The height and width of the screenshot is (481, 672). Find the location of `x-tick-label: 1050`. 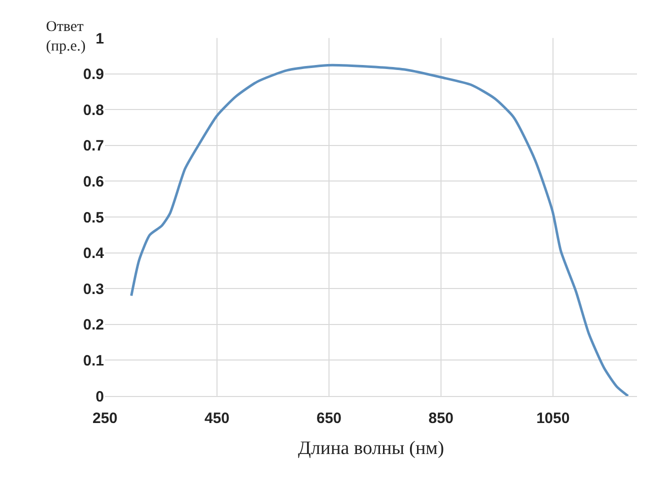

x-tick-label: 1050 is located at coordinates (553, 418).